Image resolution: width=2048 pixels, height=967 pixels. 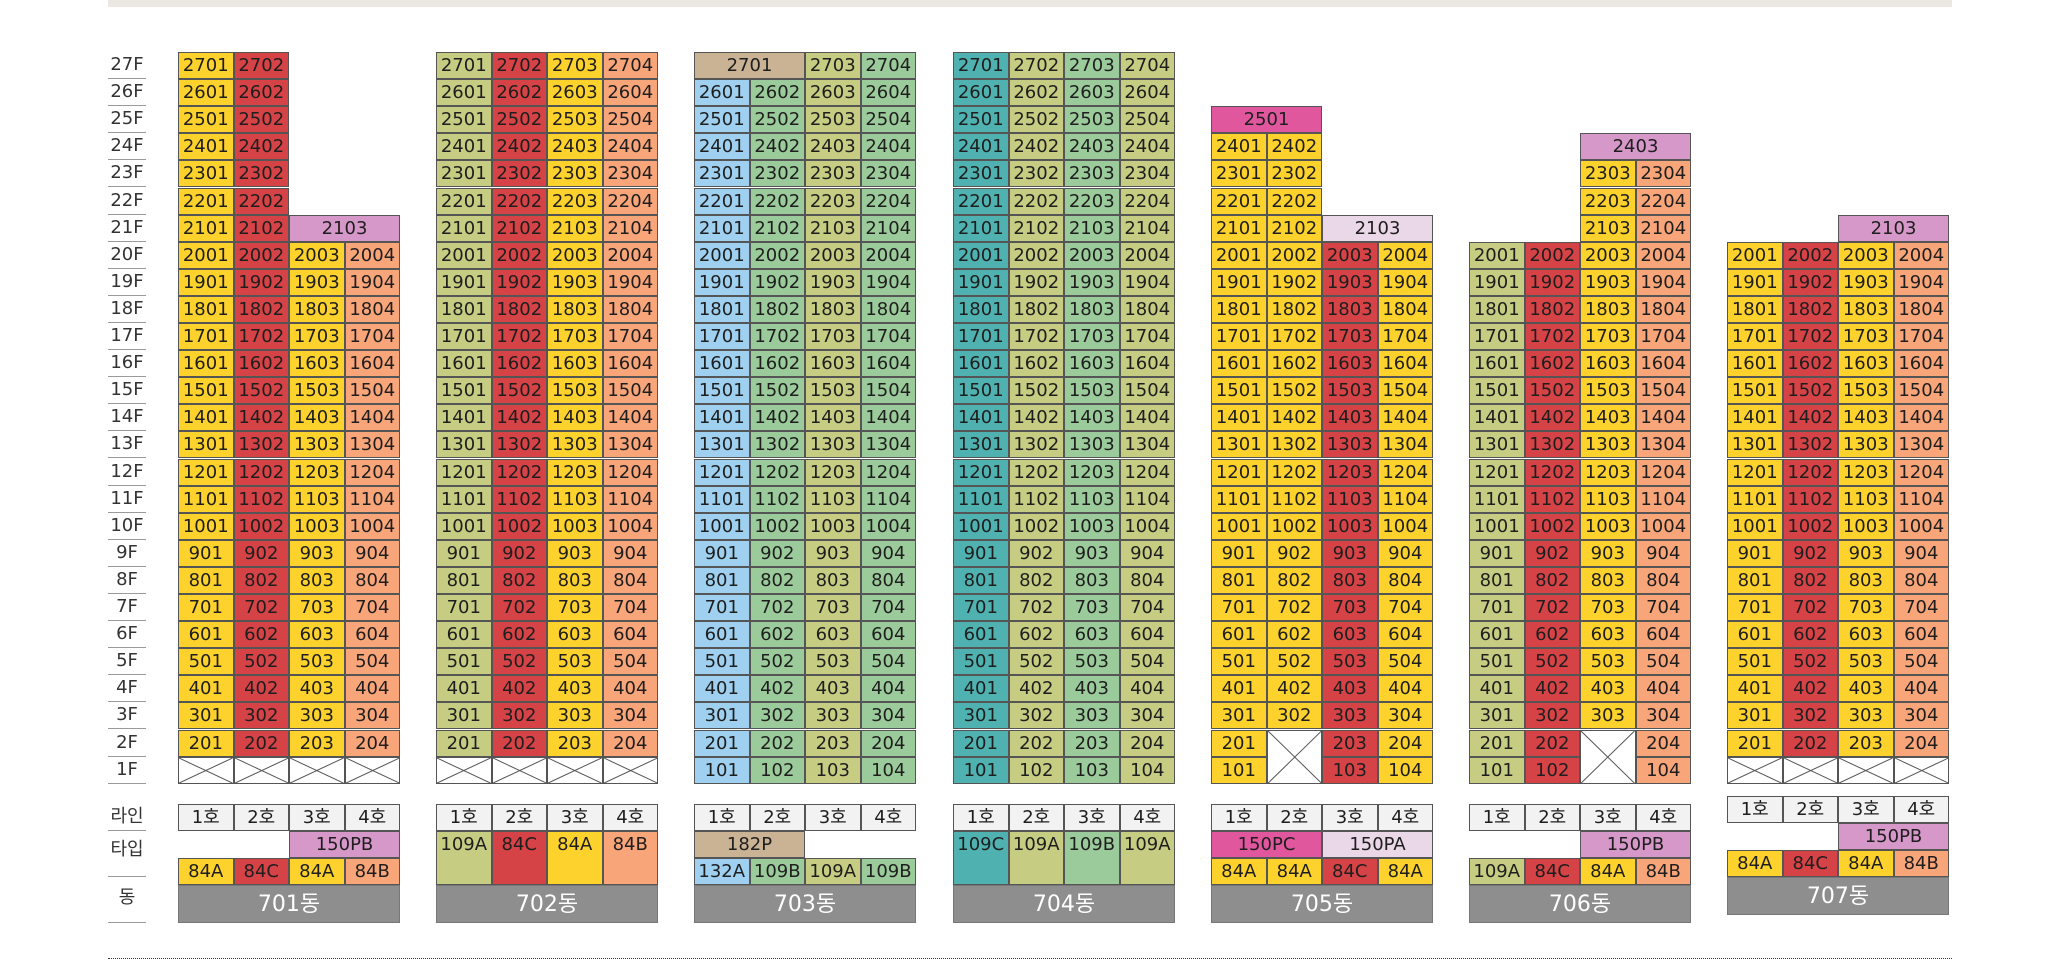 What do you see at coordinates (127, 66) in the screenshot?
I see `floor-label: 27F` at bounding box center [127, 66].